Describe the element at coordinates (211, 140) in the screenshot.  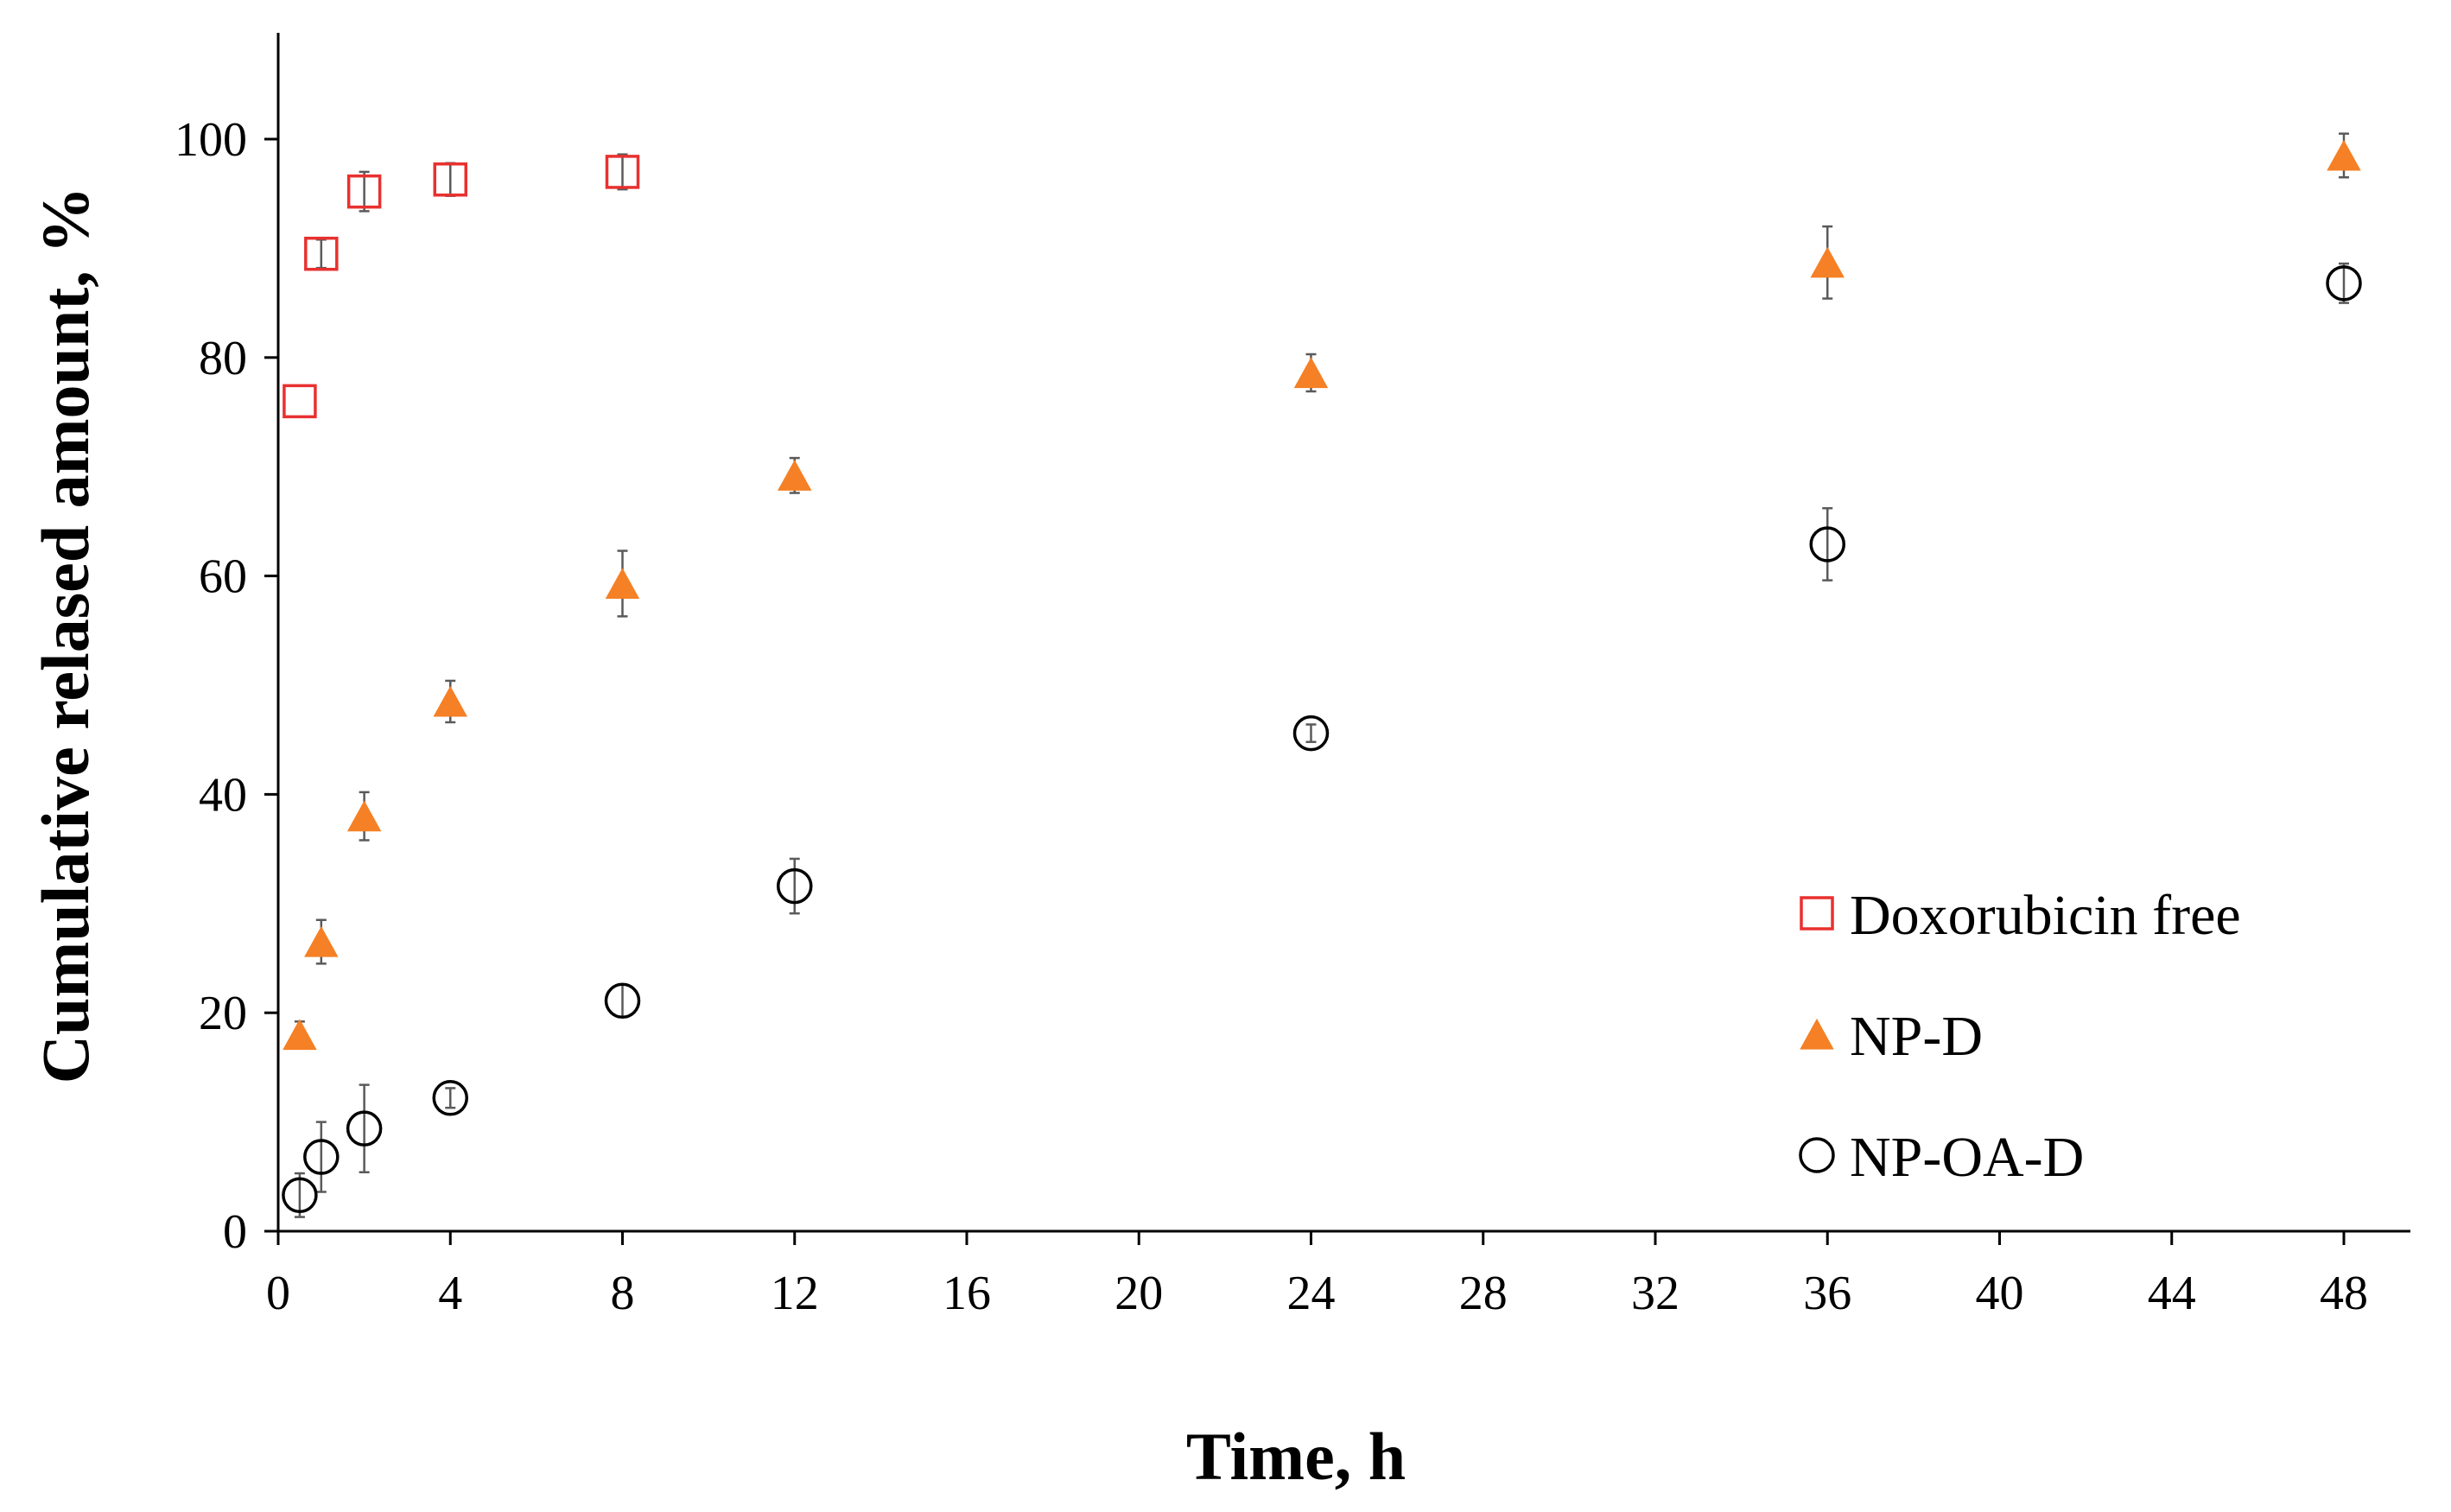
I see `y-tick-label: 100` at that location.